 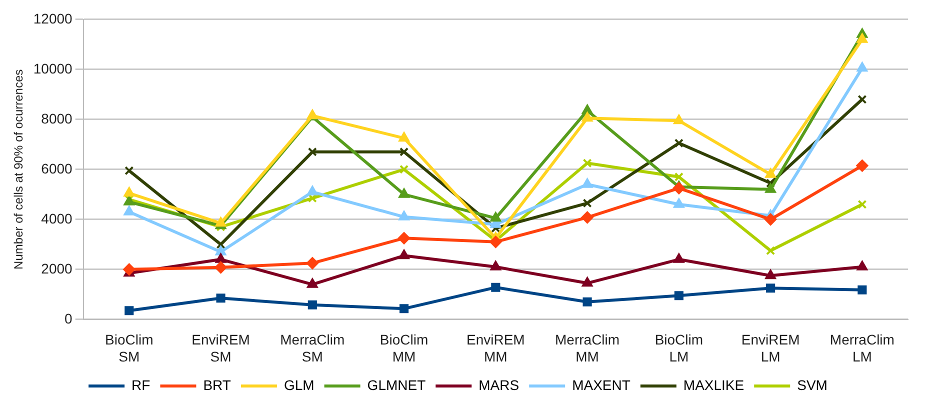 I want to click on x-tick-label: MerraClim LM, so click(x=862, y=348).